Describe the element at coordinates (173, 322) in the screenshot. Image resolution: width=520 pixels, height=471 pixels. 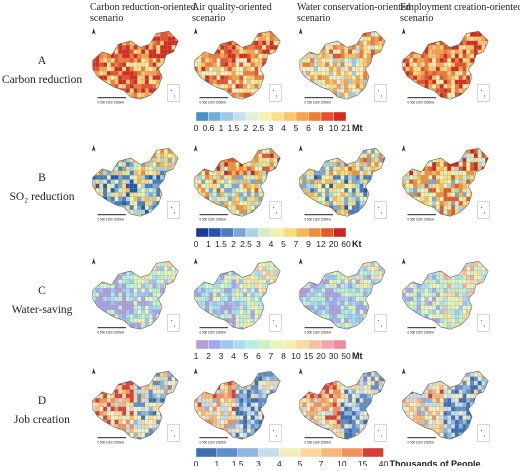
I see `inset` at that location.